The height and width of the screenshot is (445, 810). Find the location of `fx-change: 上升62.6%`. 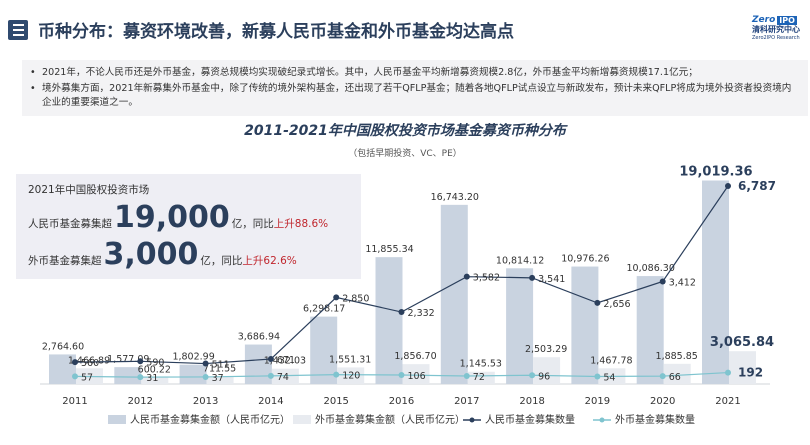

fx-change: 上升62.6% is located at coordinates (269, 261).